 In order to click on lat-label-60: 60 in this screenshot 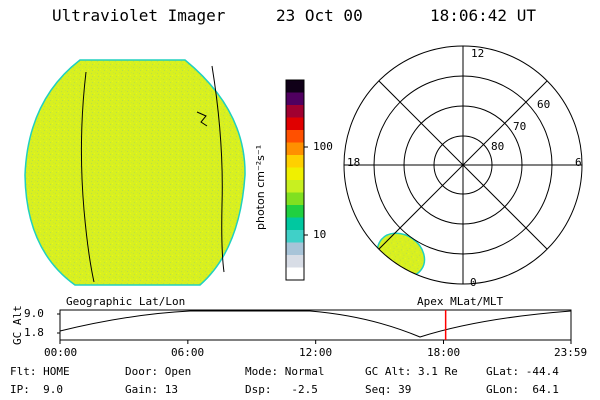, I will do `click(544, 104)`.